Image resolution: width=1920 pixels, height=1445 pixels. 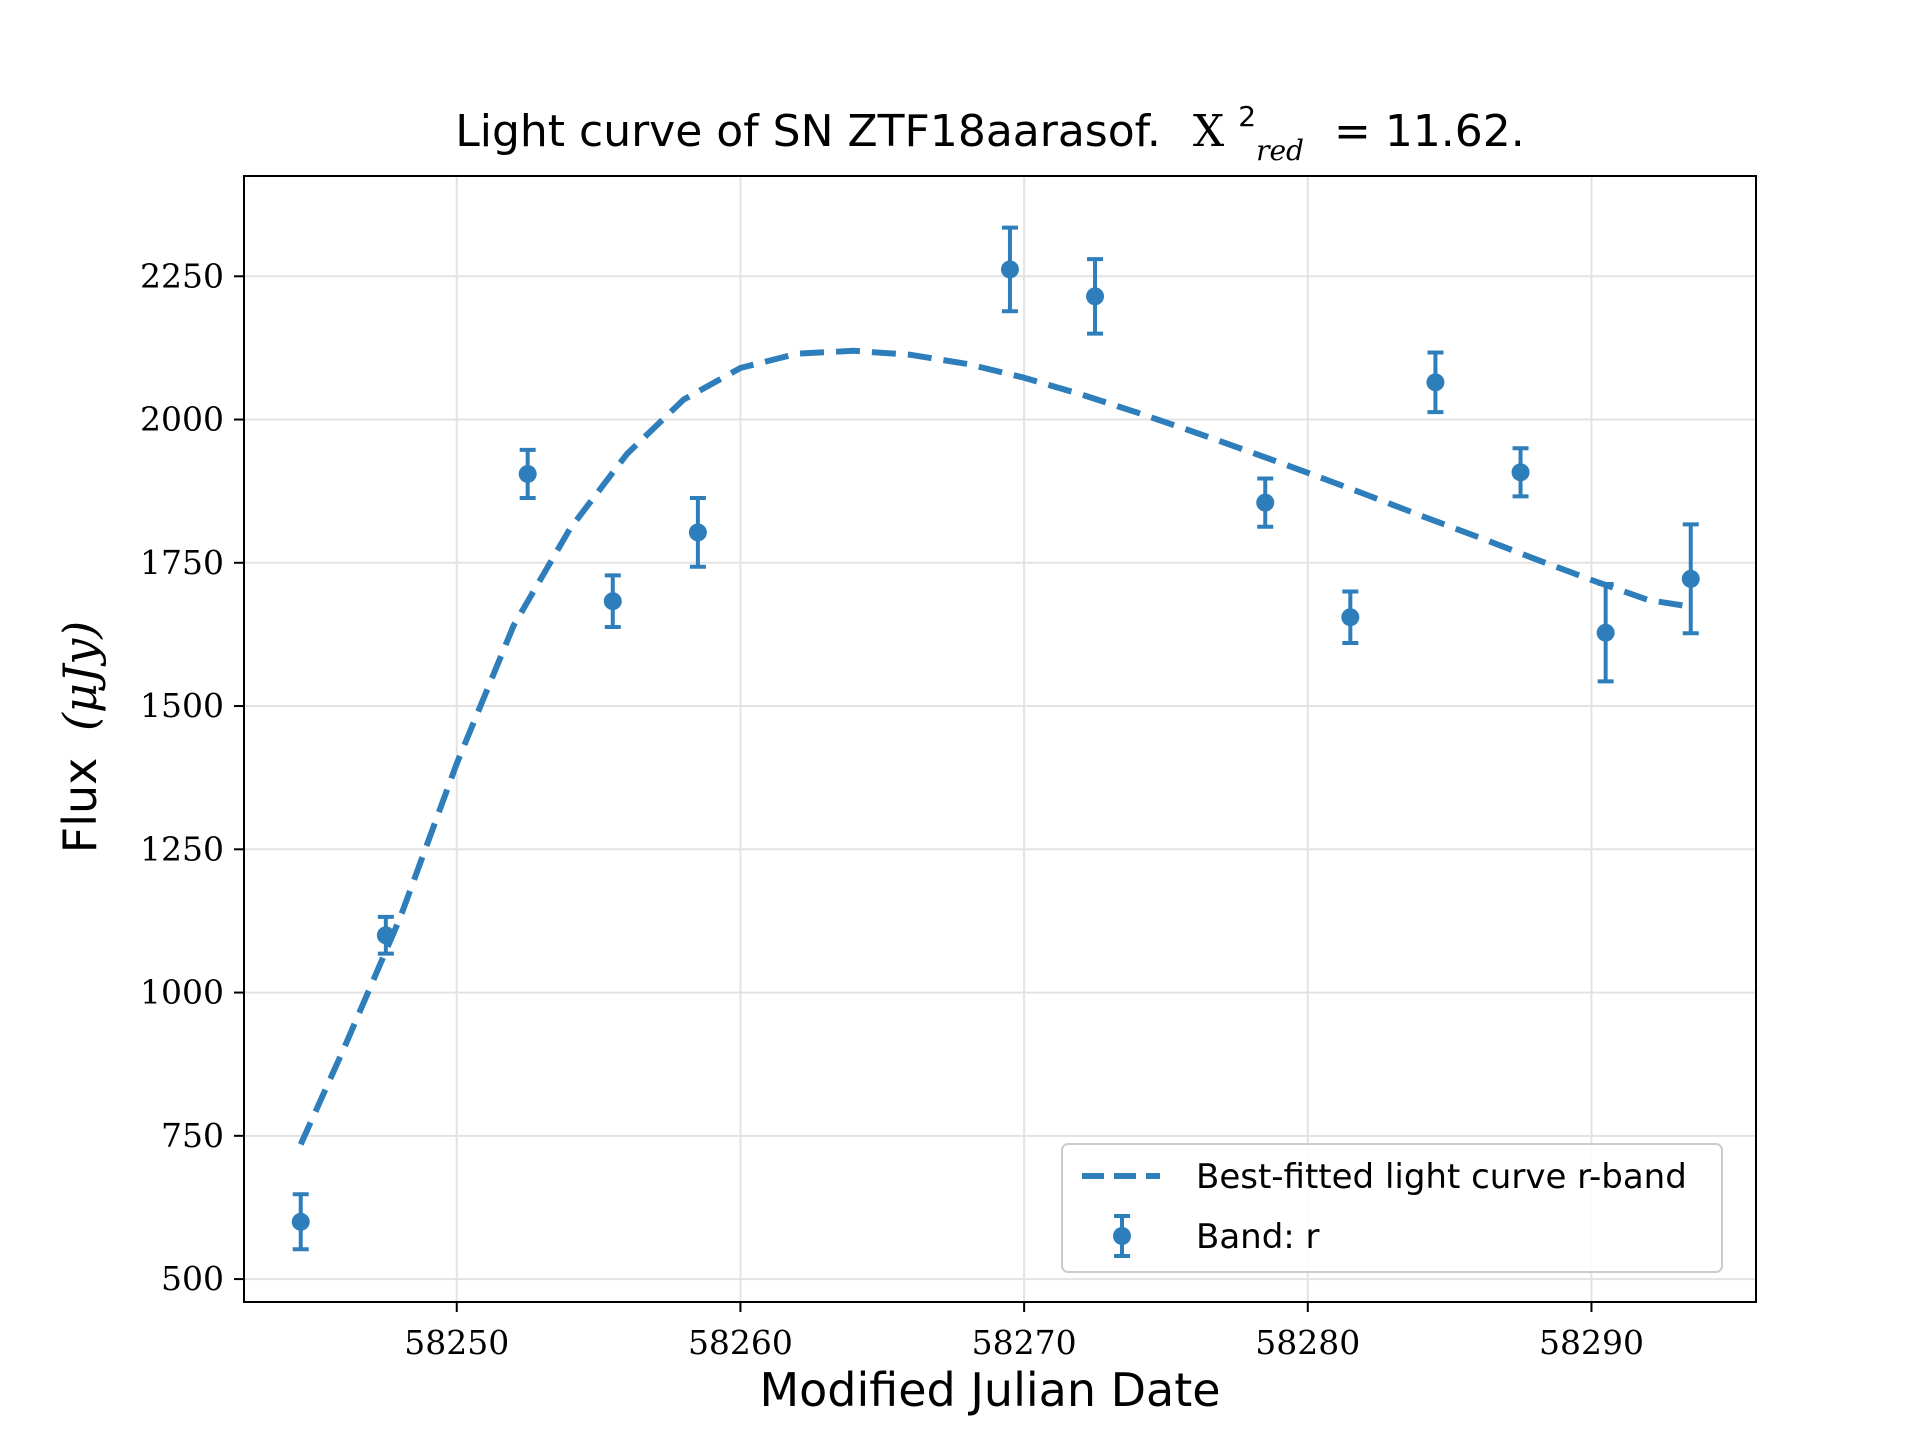 What do you see at coordinates (1280, 150) in the screenshot?
I see `chart-title-stat-subscript: red` at bounding box center [1280, 150].